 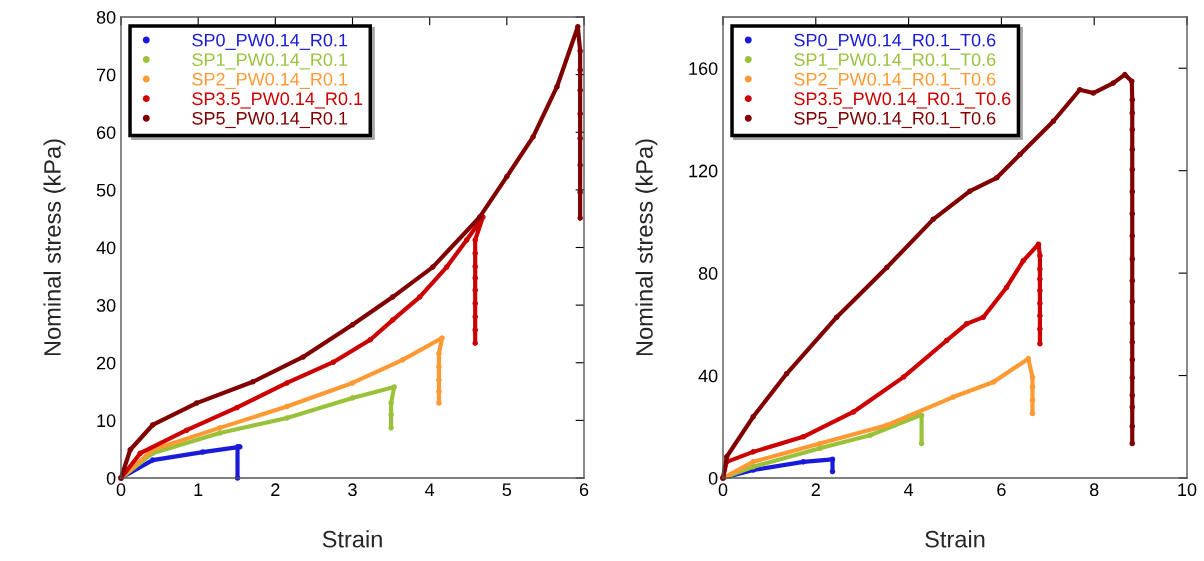 What do you see at coordinates (895, 61) in the screenshot?
I see `legend-label: SP1_PW0.14_R0.1_T0.6` at bounding box center [895, 61].